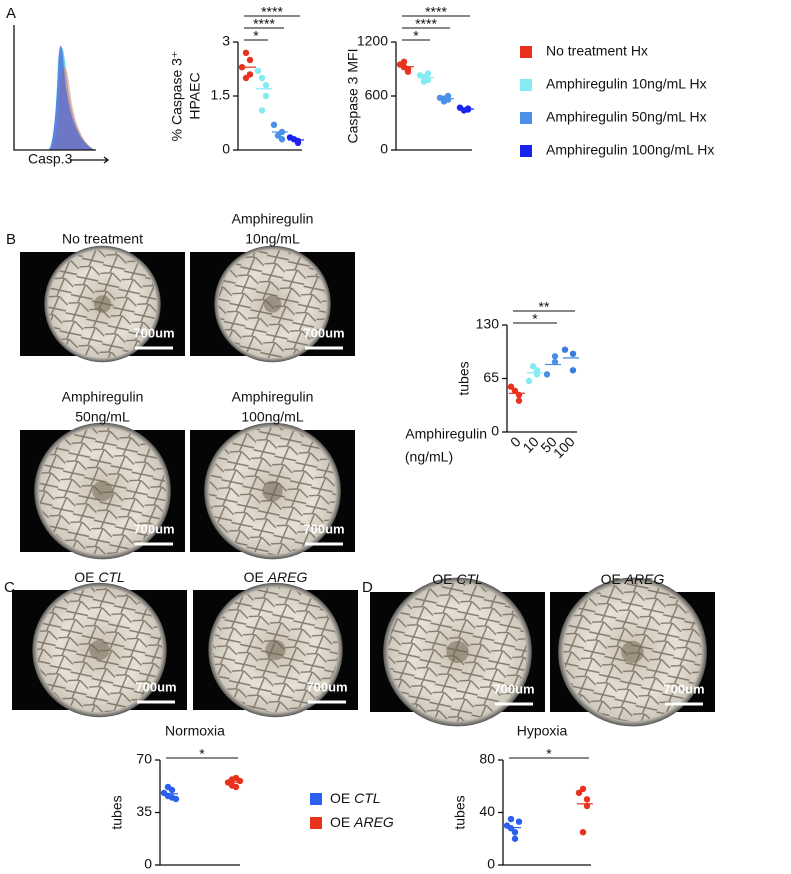 This screenshot has height=874, width=791. I want to click on y-tick-label: 130, so click(488, 324).